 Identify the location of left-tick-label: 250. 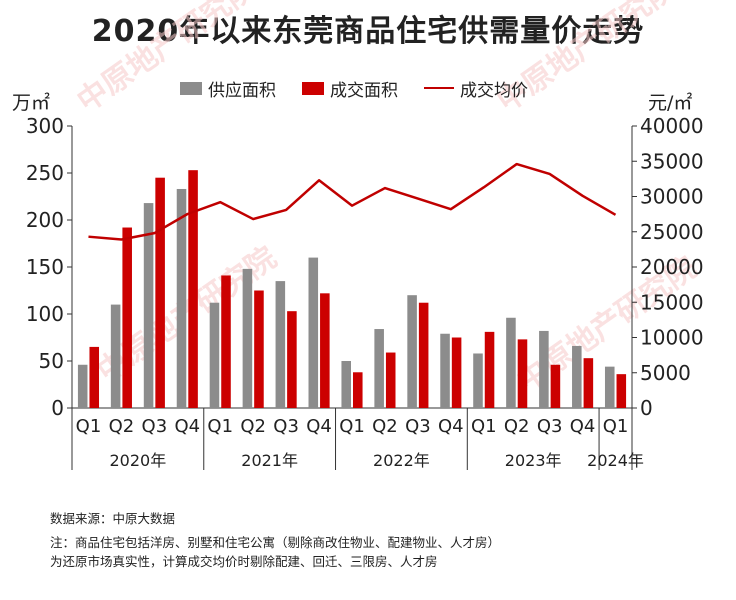
(45, 173).